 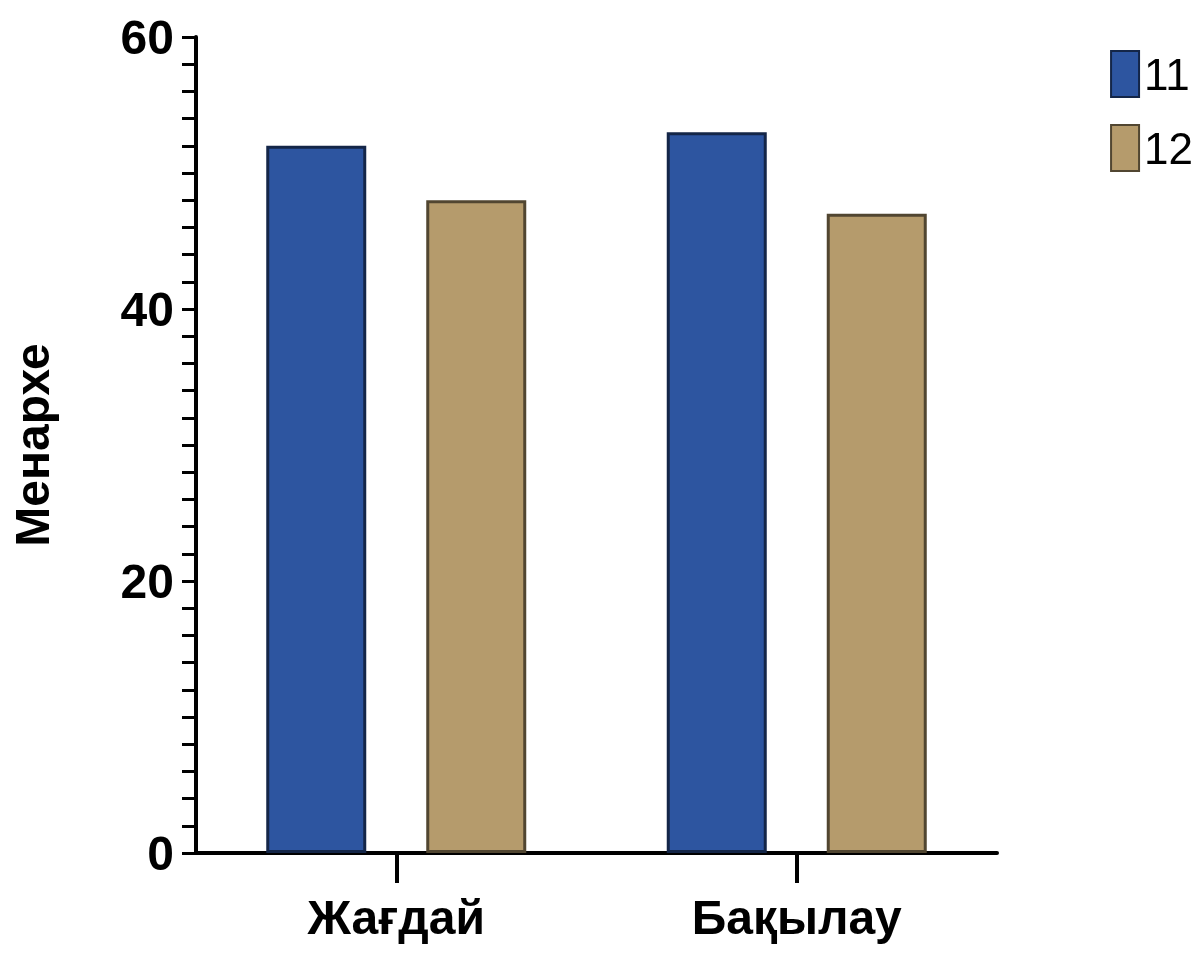 What do you see at coordinates (1169, 148) in the screenshot?
I see `legend-label: 12` at bounding box center [1169, 148].